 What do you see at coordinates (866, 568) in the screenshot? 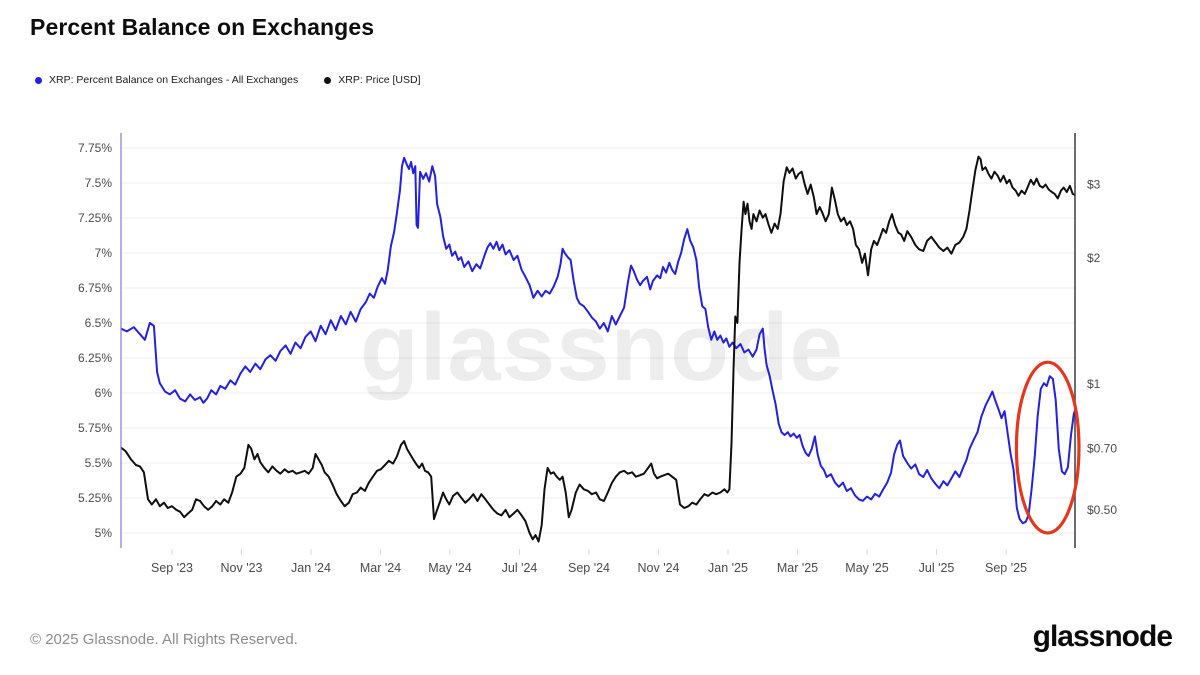
I see `x-axis-tick-label: May '25` at bounding box center [866, 568].